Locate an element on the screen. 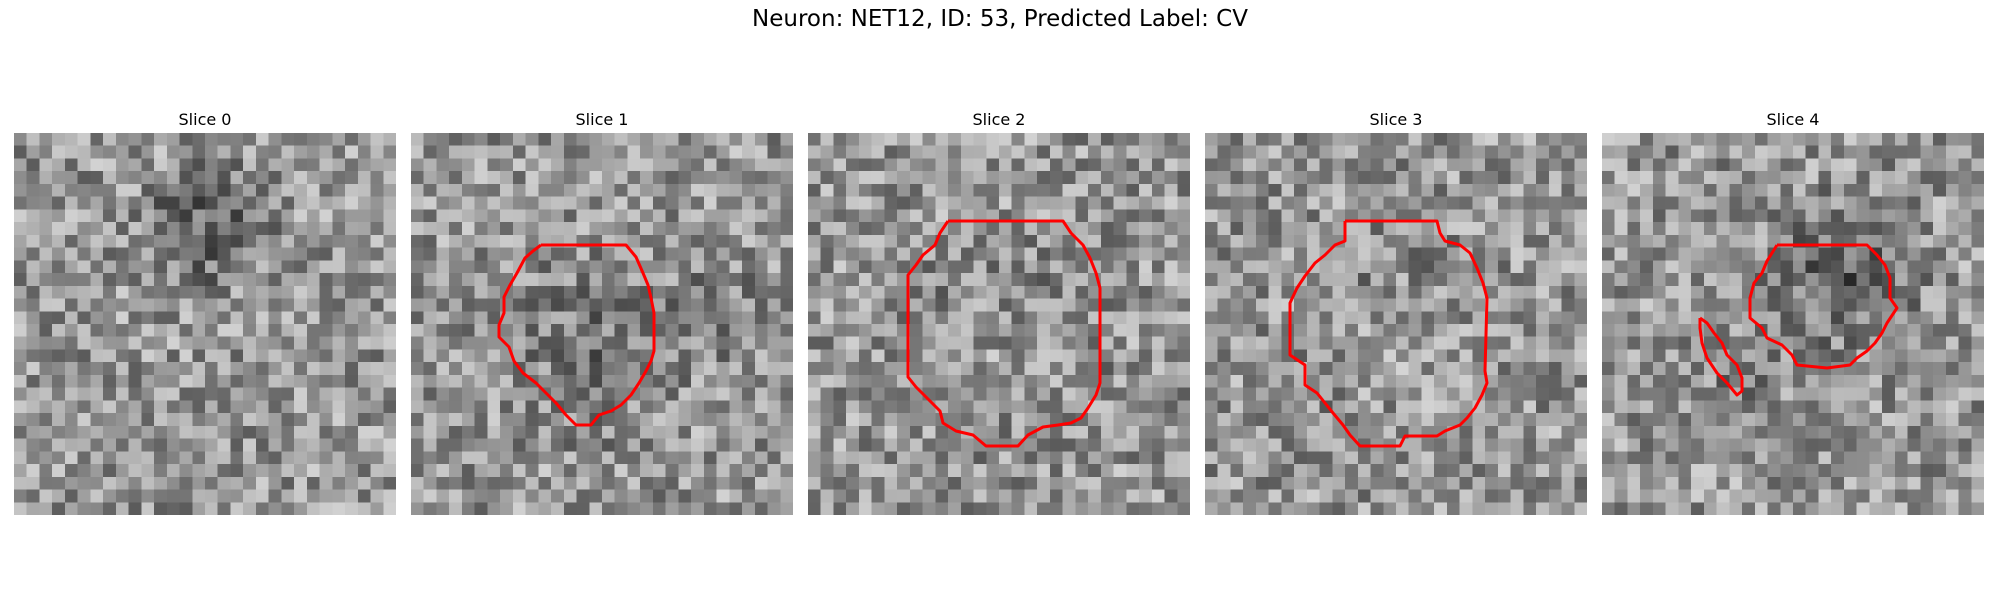 Image resolution: width=2000 pixels, height=600 pixels. slice-2-panel is located at coordinates (999, 324).